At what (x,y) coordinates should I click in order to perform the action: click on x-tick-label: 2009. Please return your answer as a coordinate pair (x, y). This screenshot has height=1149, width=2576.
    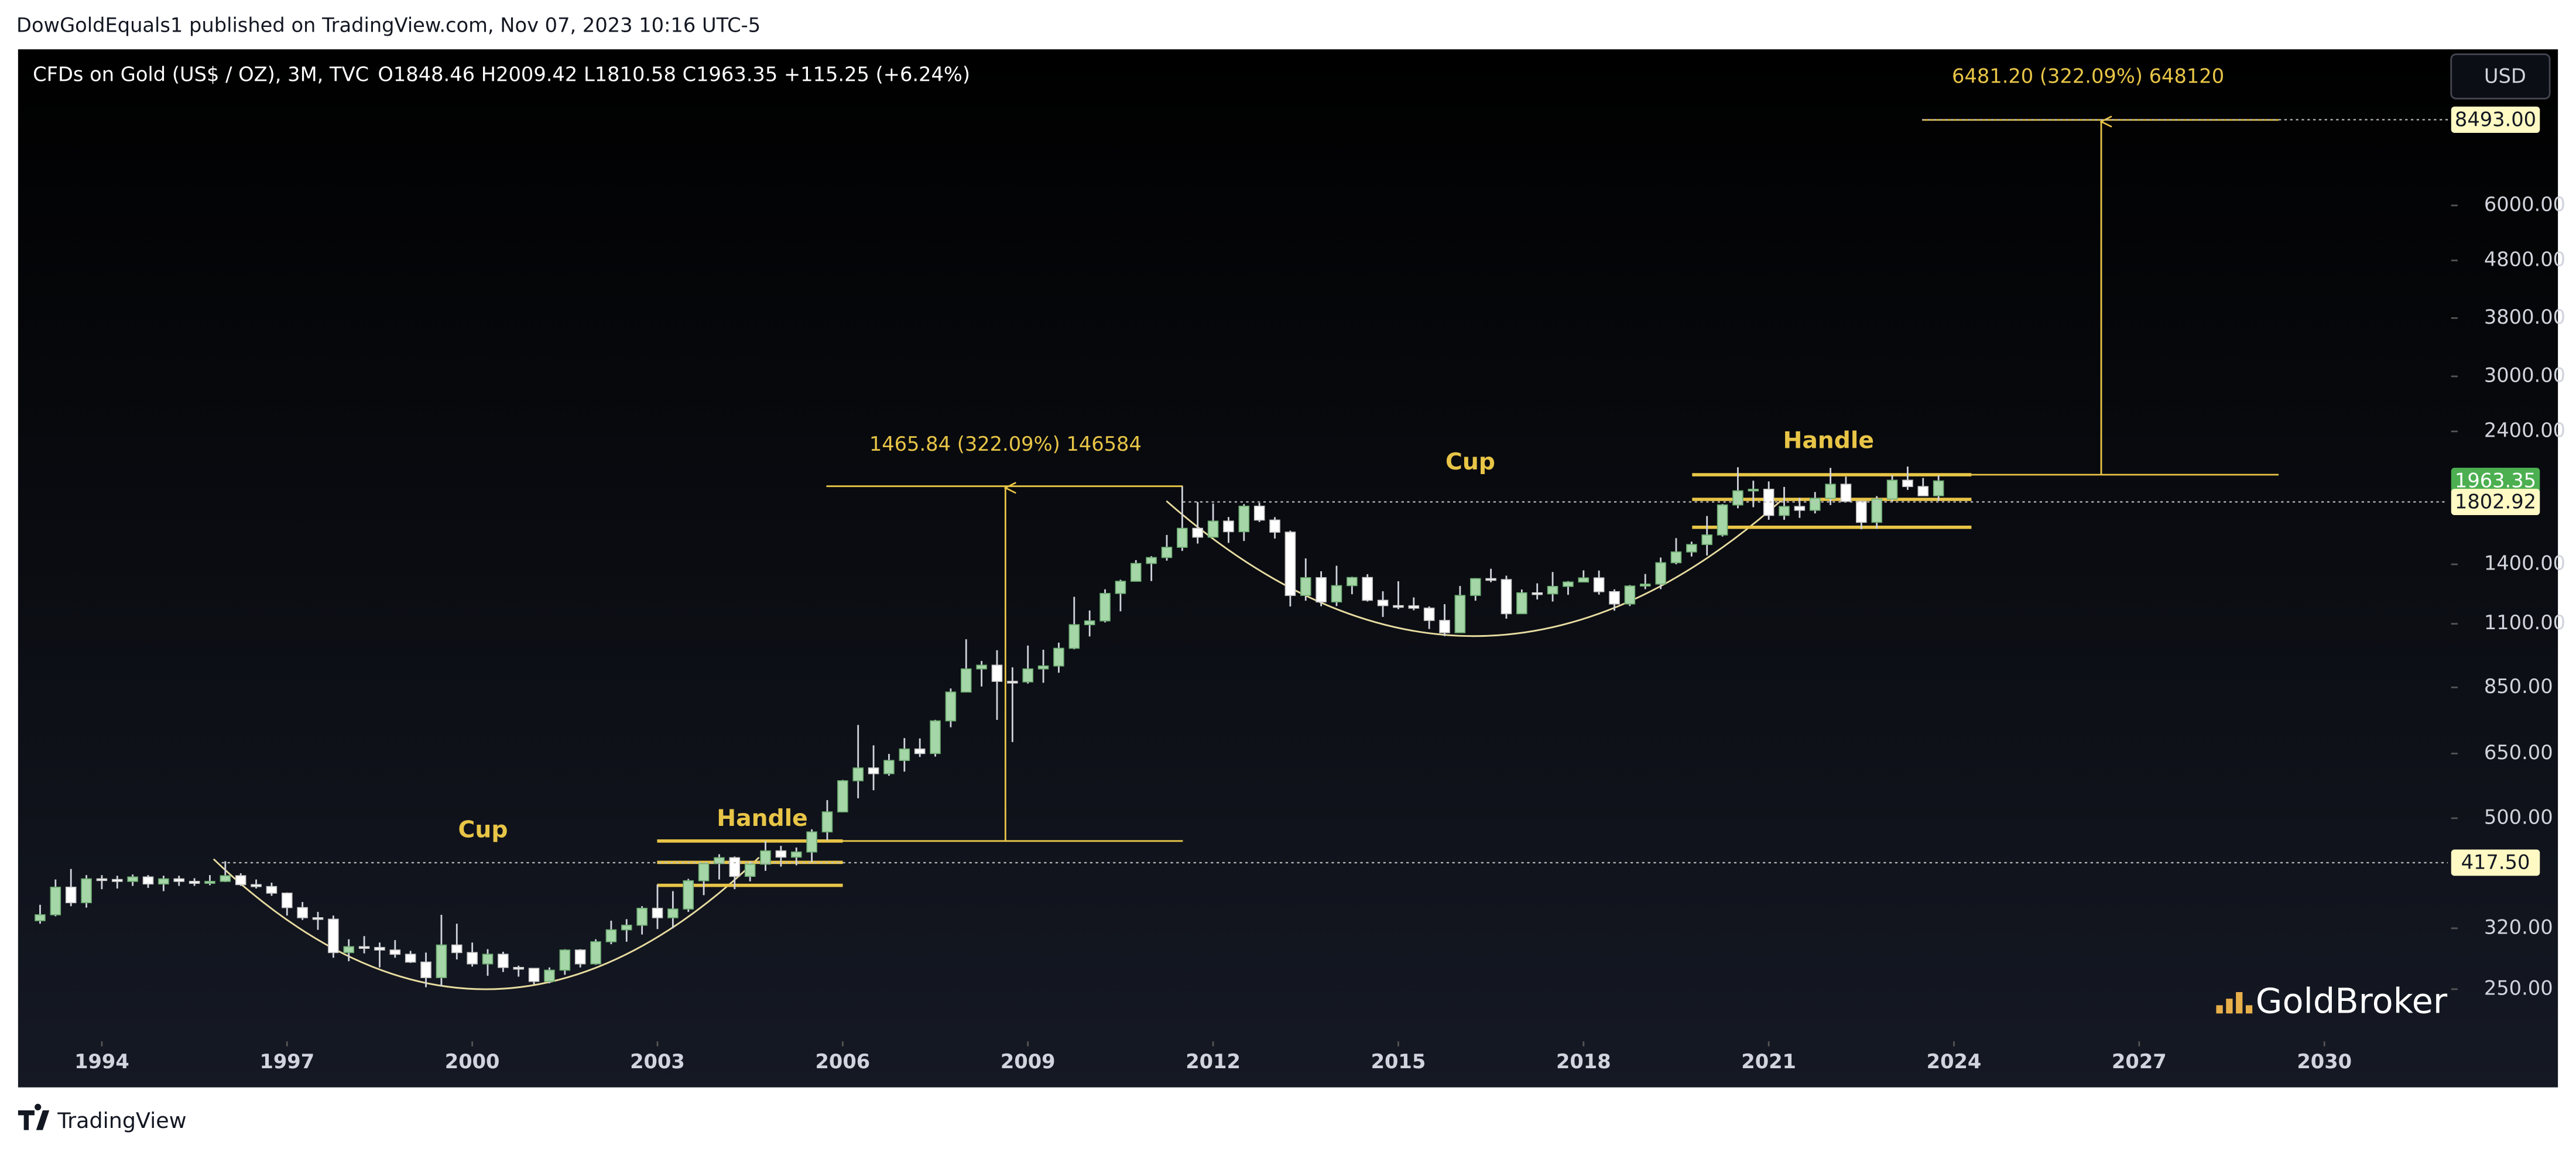
    Looking at the image, I should click on (1028, 1061).